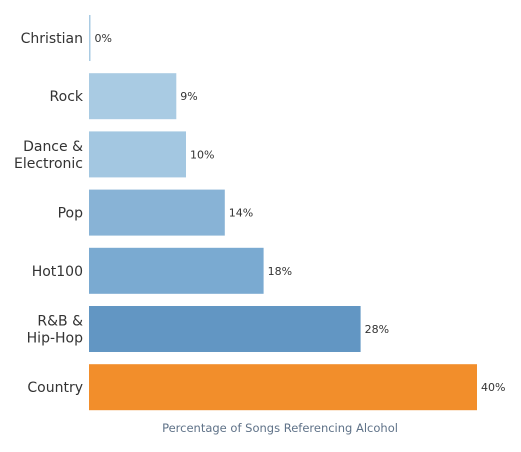 Image resolution: width=521 pixels, height=452 pixels. I want to click on value-label-hot100: 18%, so click(280, 271).